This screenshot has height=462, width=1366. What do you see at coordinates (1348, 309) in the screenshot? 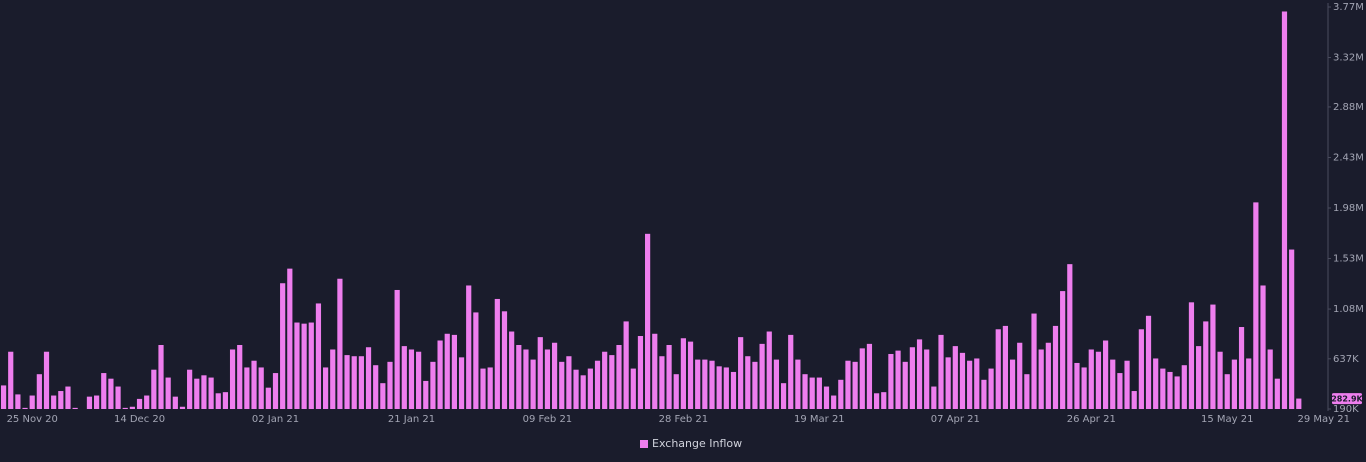
I see `y-tick-label: 1.08M` at bounding box center [1348, 309].